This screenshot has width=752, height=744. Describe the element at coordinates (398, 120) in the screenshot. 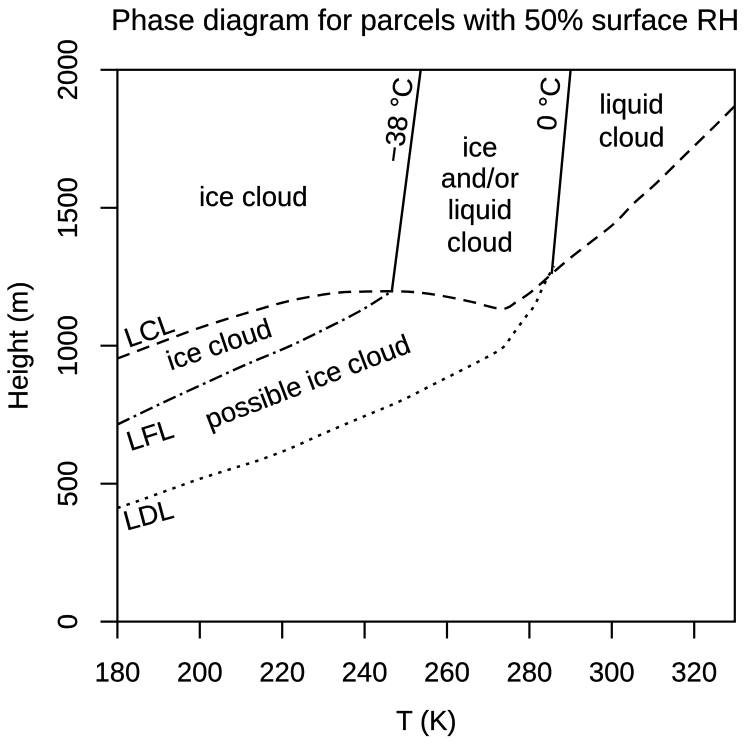

I see `svg-text: −38 °C` at that location.